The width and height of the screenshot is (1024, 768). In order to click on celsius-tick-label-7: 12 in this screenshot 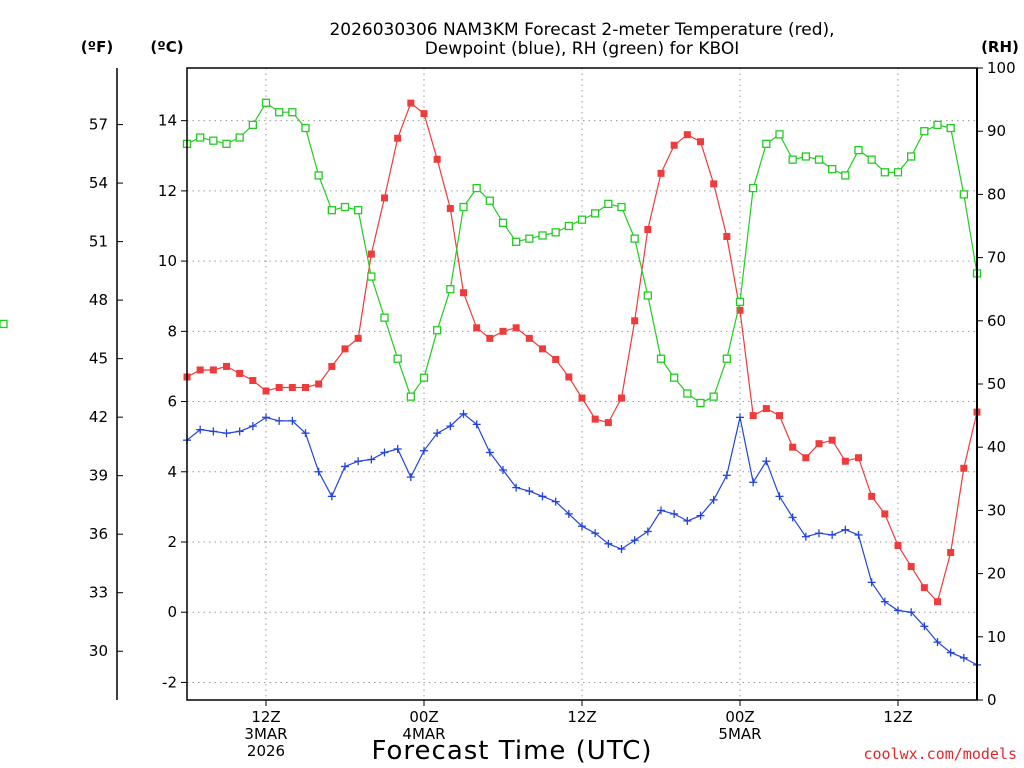, I will do `click(167, 191)`.